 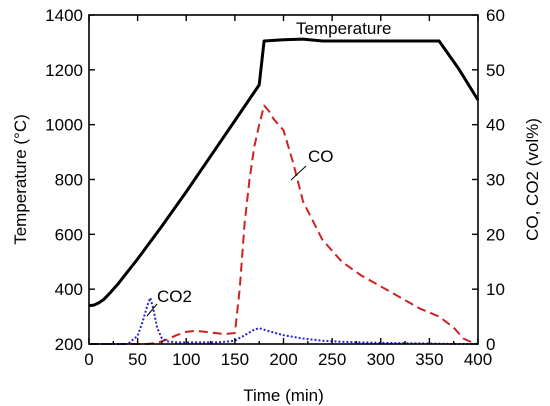 What do you see at coordinates (137, 359) in the screenshot?
I see `x-tick-label: 50` at bounding box center [137, 359].